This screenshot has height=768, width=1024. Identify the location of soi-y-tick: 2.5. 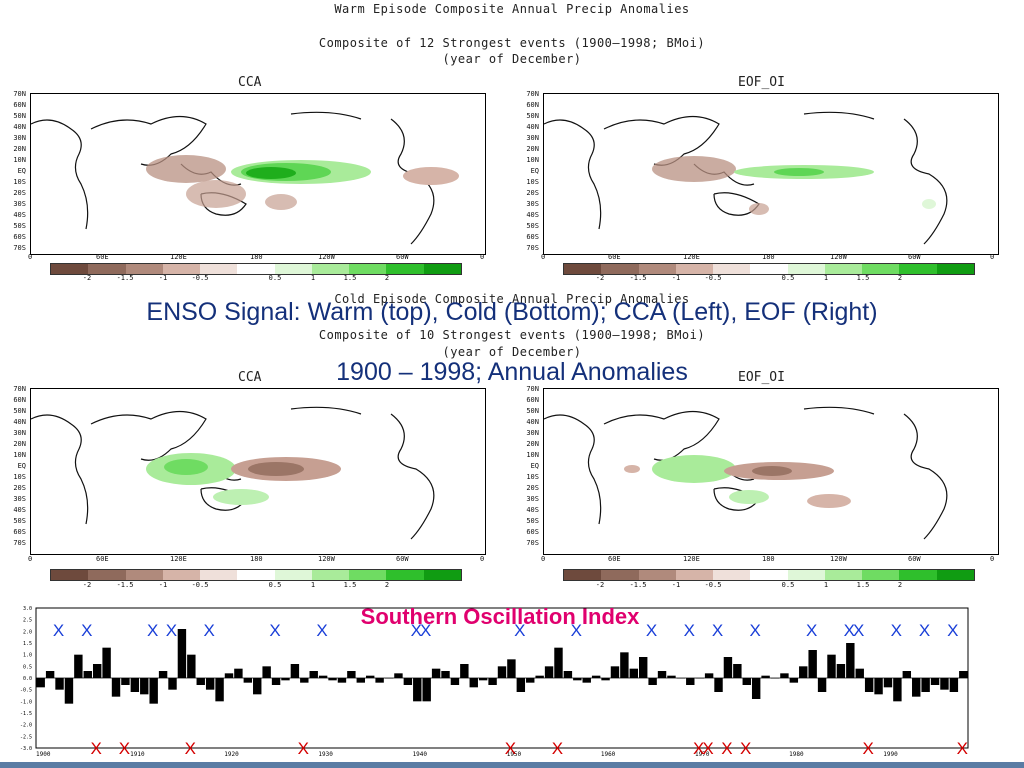
(27, 621).